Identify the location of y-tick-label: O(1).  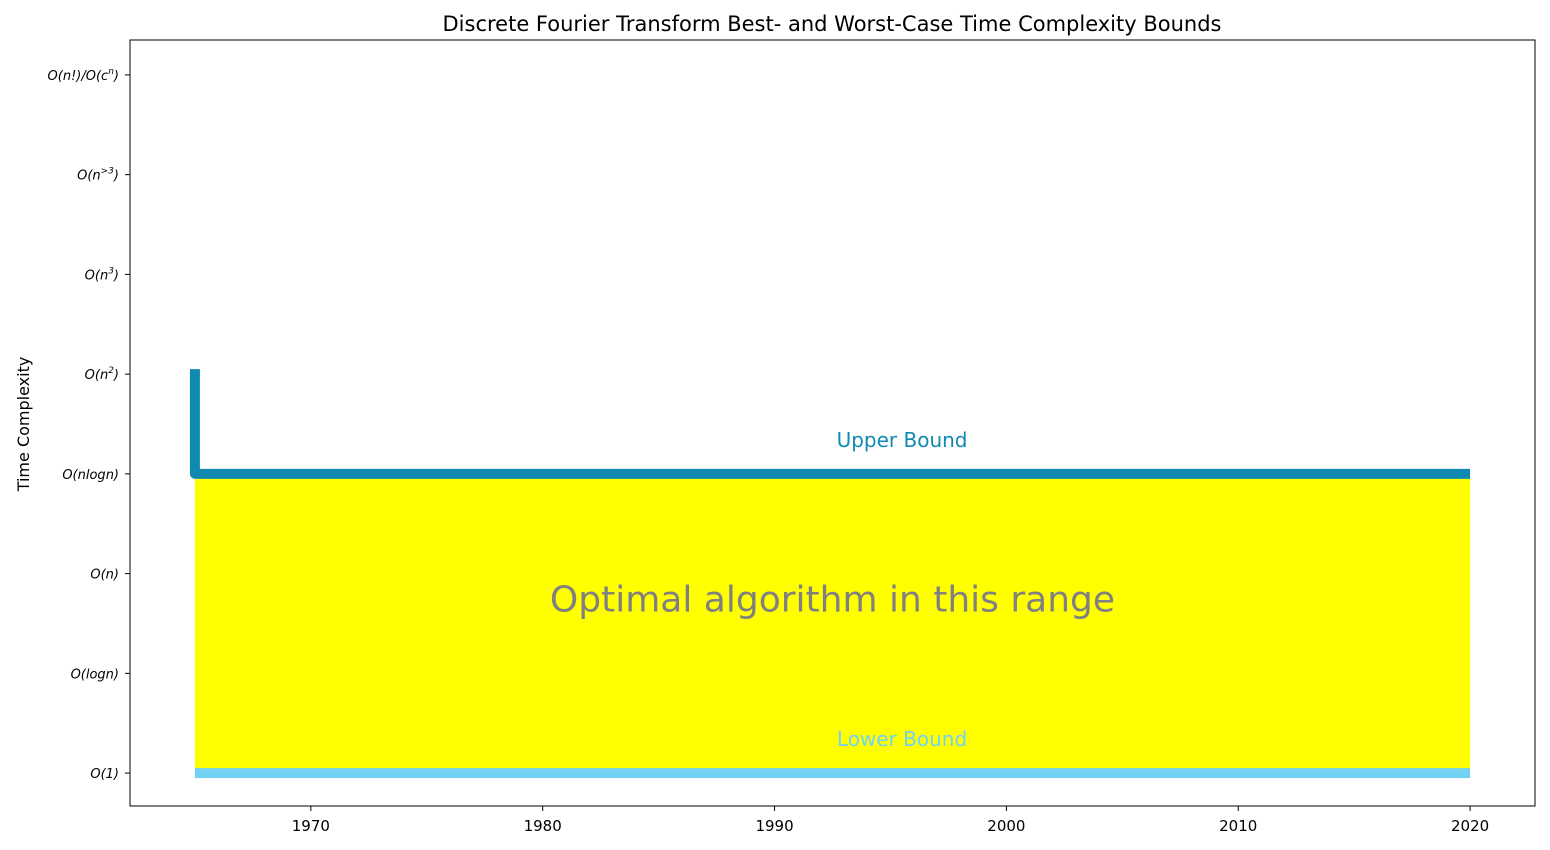
(104, 774).